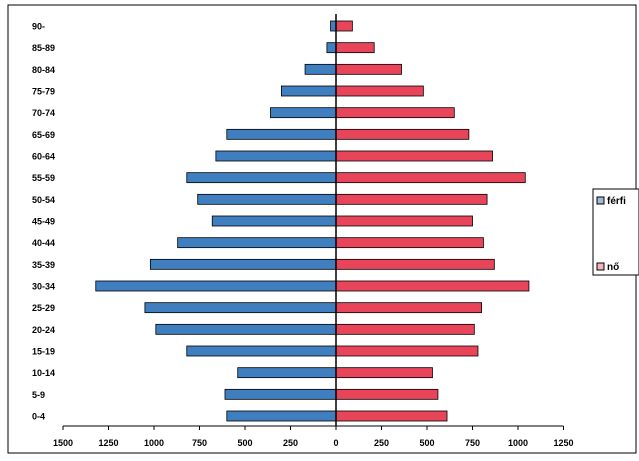  Describe the element at coordinates (313, 437) in the screenshot. I see `x-tick-labels: 1500 1250 1000 750 500 250 0 250 500 750 1000 1250` at that location.